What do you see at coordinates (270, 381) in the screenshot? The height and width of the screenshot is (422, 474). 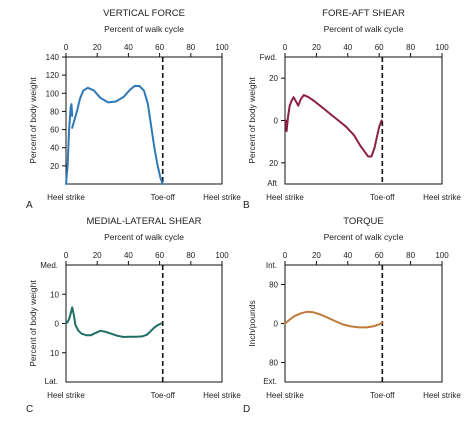 I see `y-bottom-label: Ext.` at bounding box center [270, 381].